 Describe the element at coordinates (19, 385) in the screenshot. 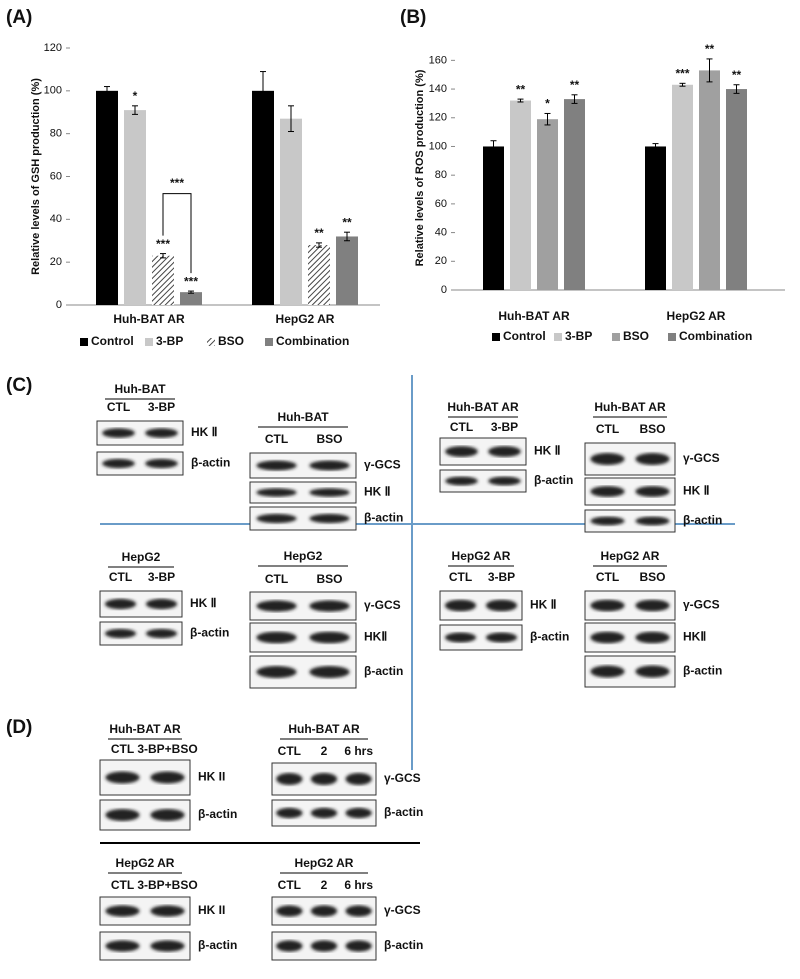

I see `panel-label: (C)` at that location.